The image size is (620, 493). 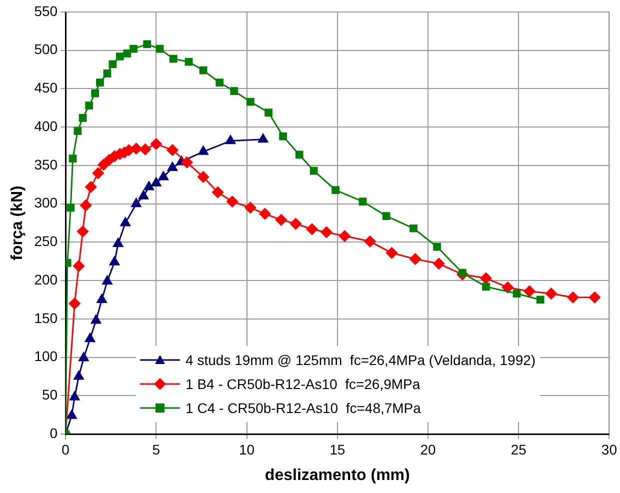 I want to click on y-tick-label: 100, so click(x=46, y=356).